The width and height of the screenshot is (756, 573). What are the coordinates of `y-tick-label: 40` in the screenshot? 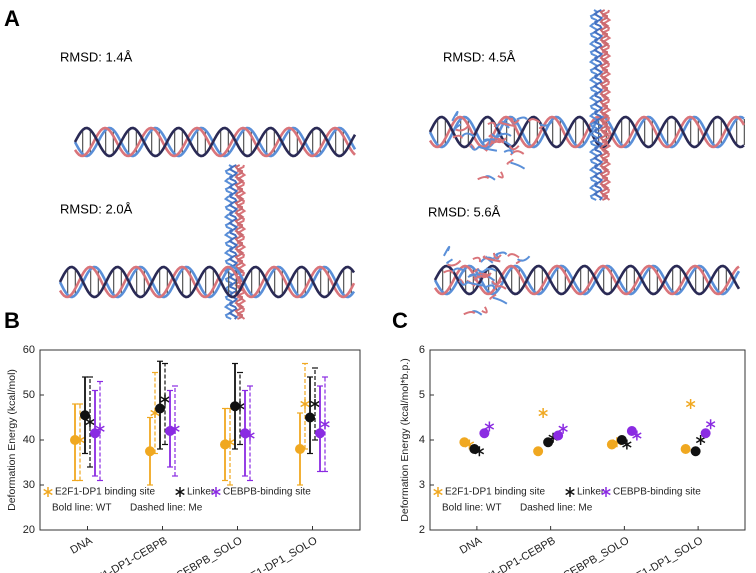 It's located at (29, 440).